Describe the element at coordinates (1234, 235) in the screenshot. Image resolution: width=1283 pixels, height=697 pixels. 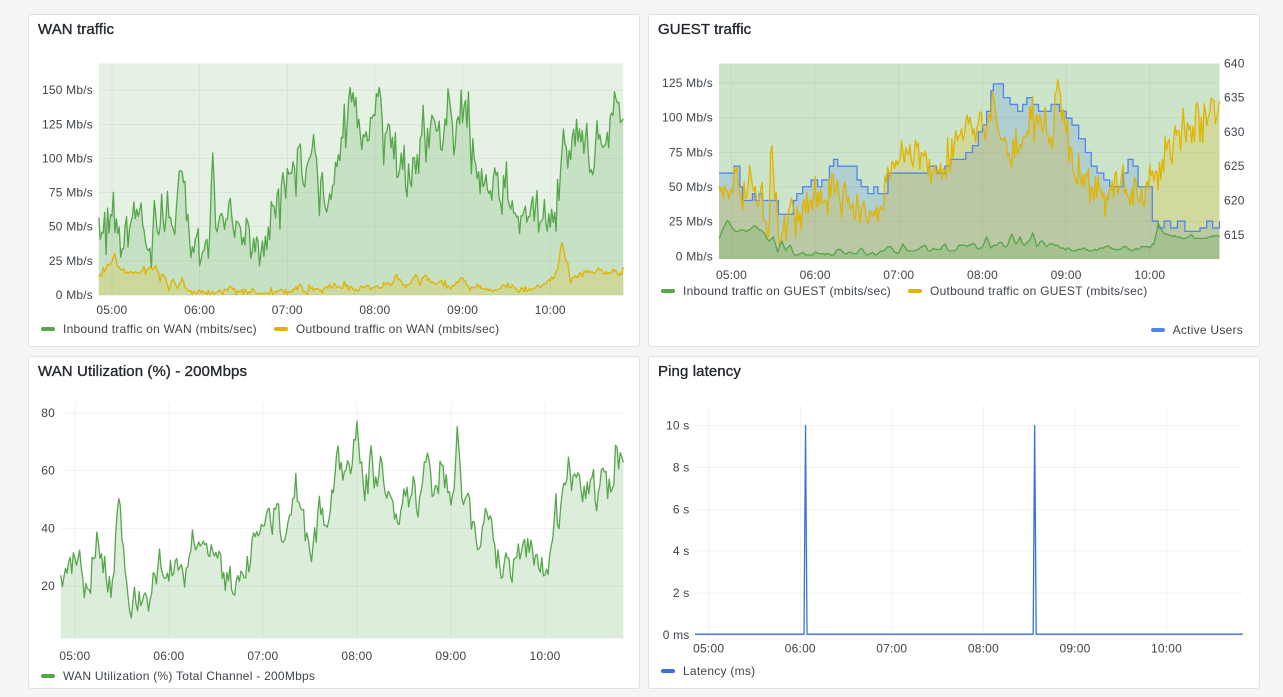
I see `svg-text: 615` at that location.